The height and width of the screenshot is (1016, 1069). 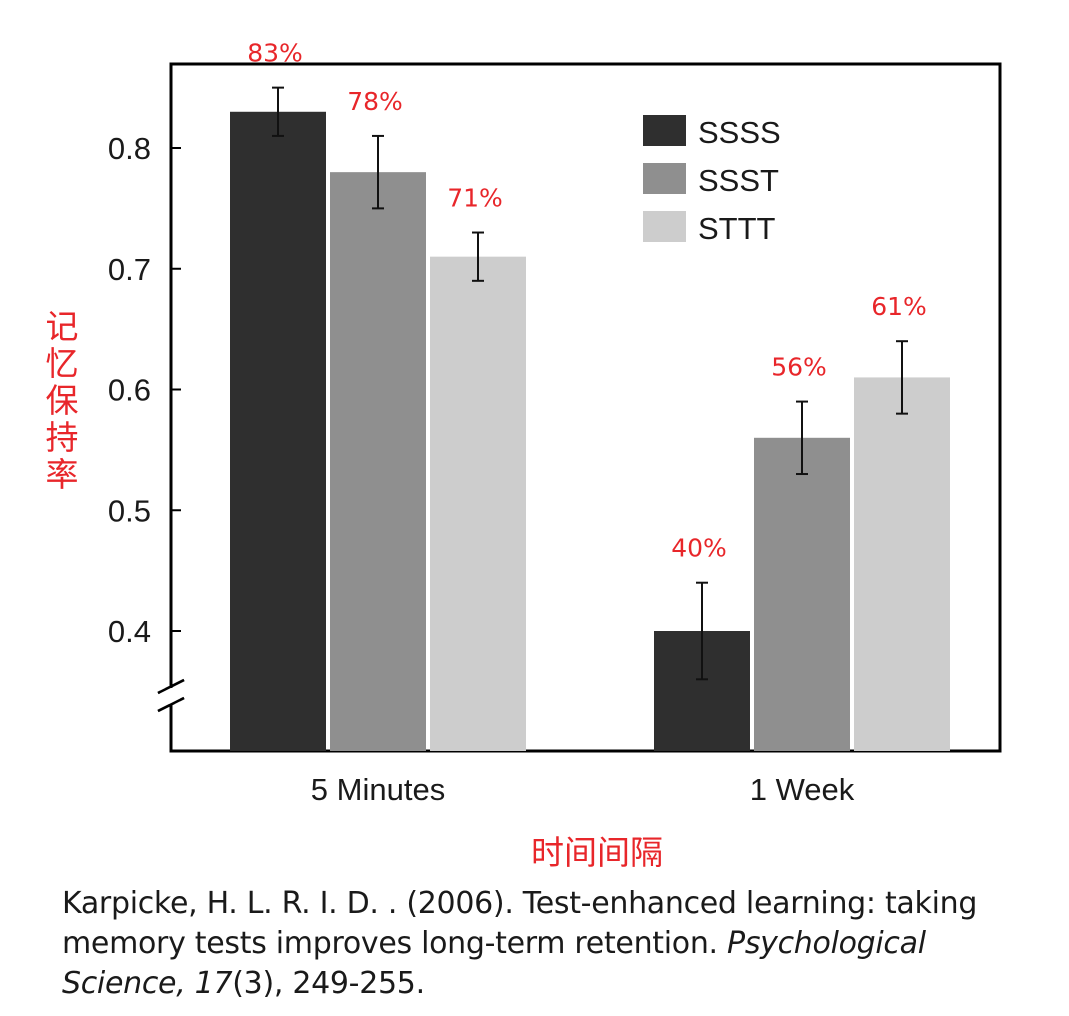 What do you see at coordinates (62, 400) in the screenshot?
I see `y-axis-label: 记忆保持率` at bounding box center [62, 400].